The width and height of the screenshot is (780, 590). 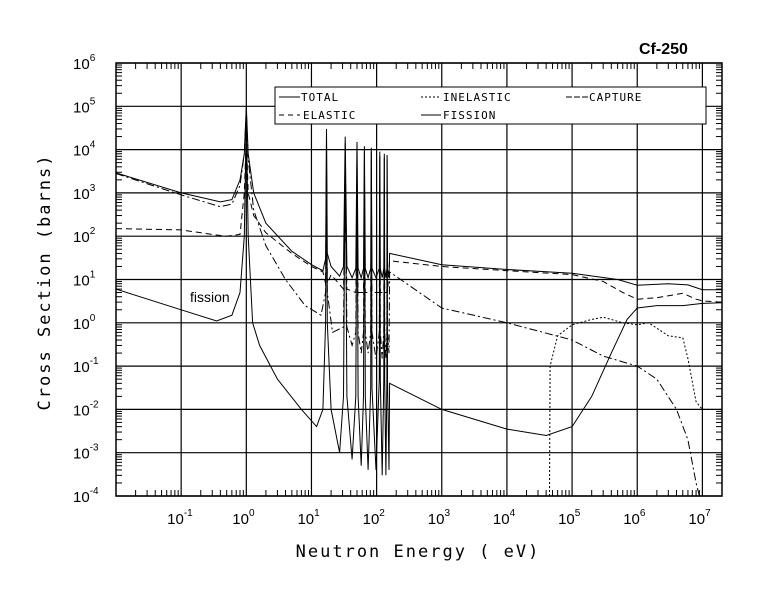 What do you see at coordinates (84, 63) in the screenshot?
I see `y-tick-label: 10⁶` at bounding box center [84, 63].